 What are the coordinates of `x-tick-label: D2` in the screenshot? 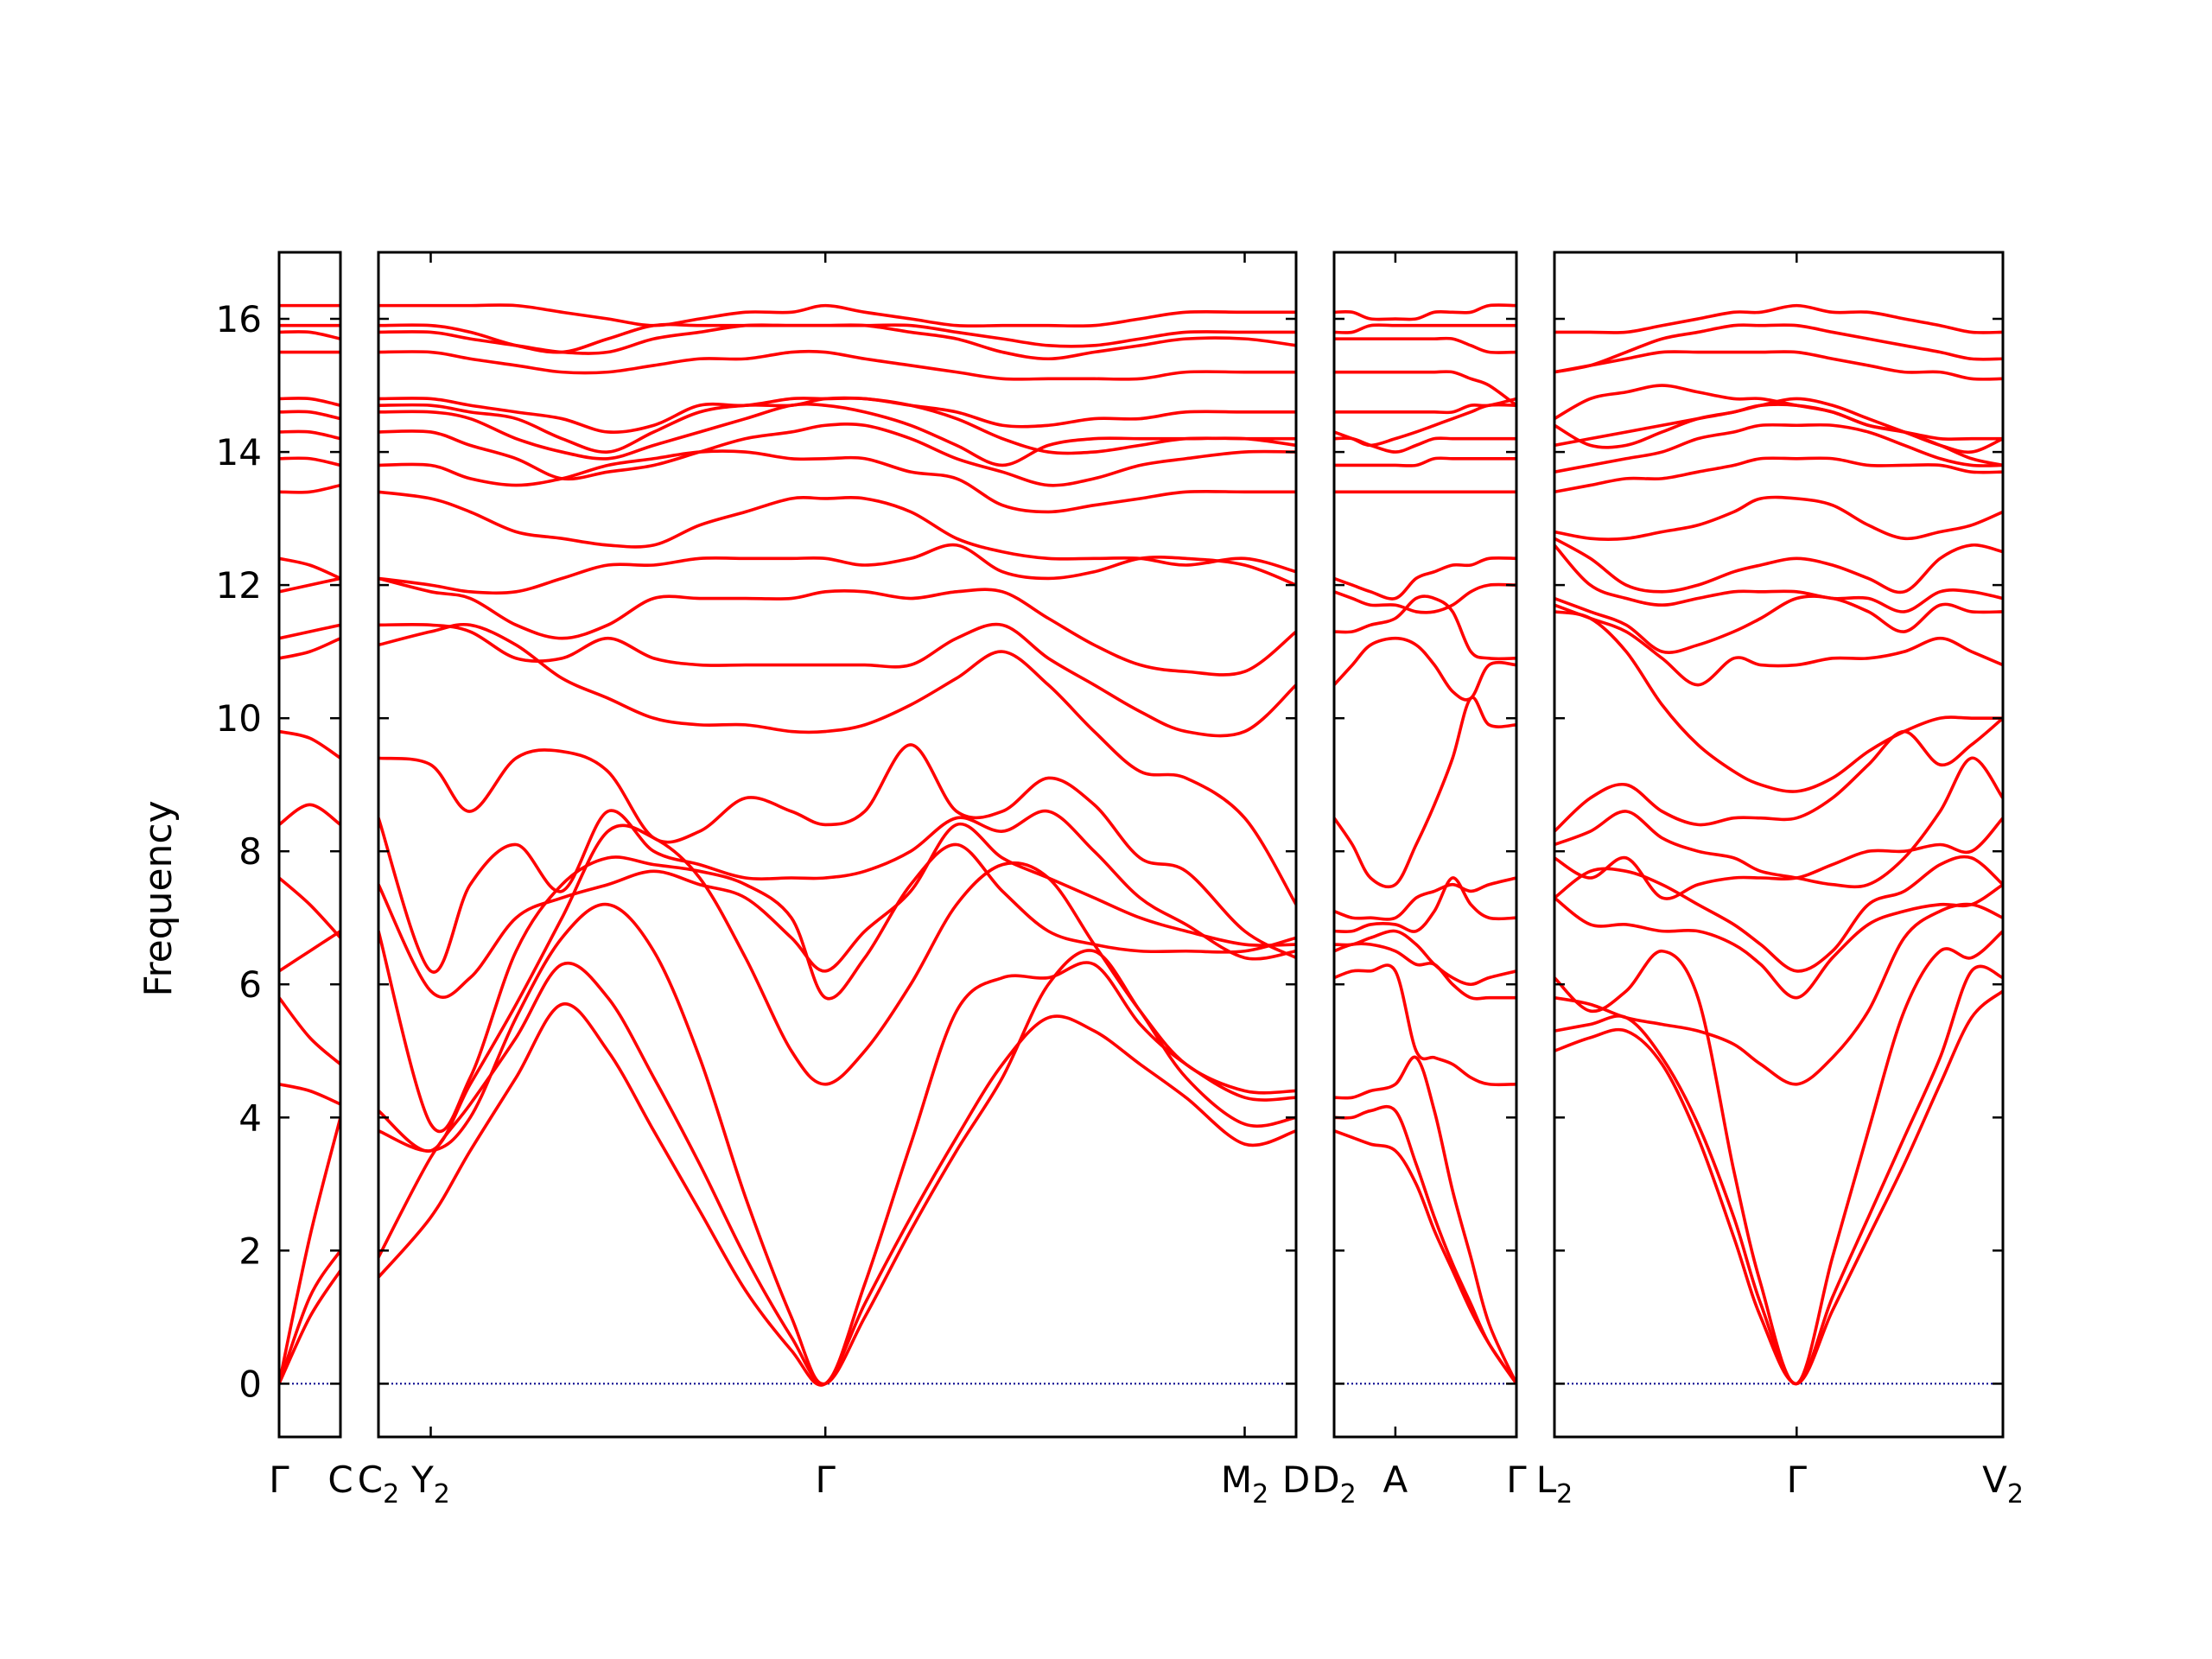 It's located at (1334, 1484).